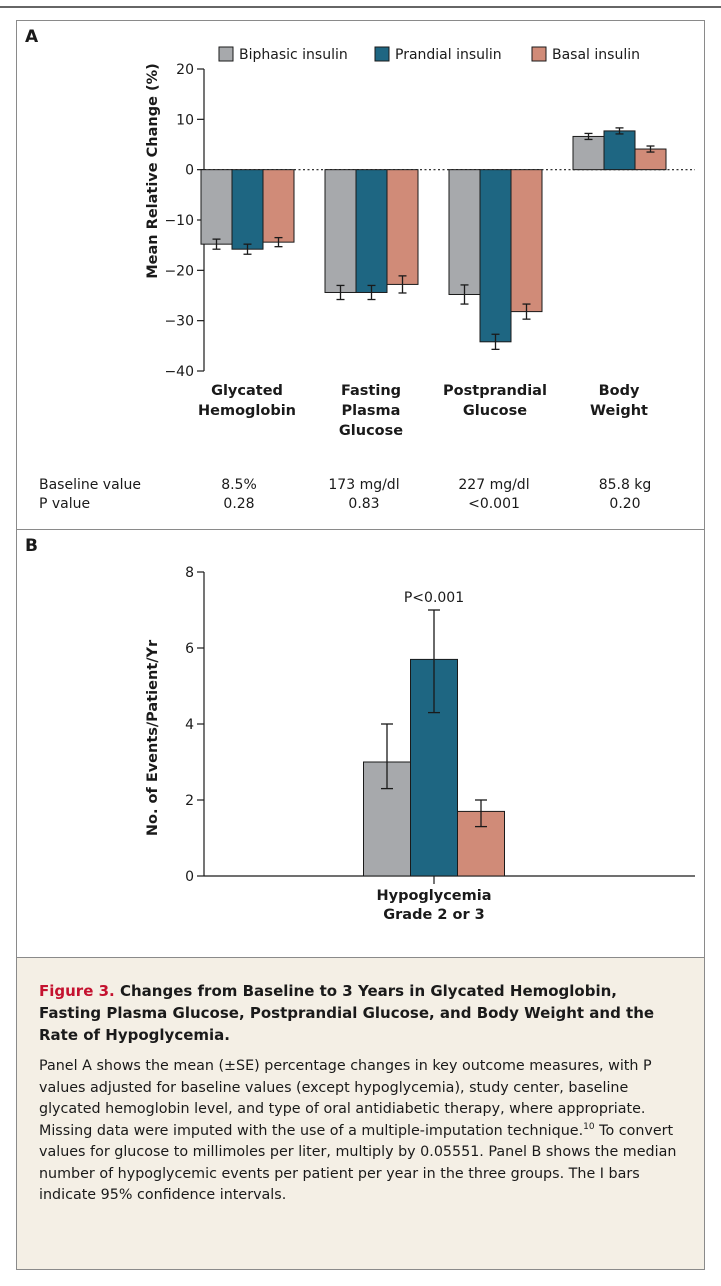 The image size is (721, 1286). Describe the element at coordinates (247, 391) in the screenshot. I see `category-label: Glycated` at that location.